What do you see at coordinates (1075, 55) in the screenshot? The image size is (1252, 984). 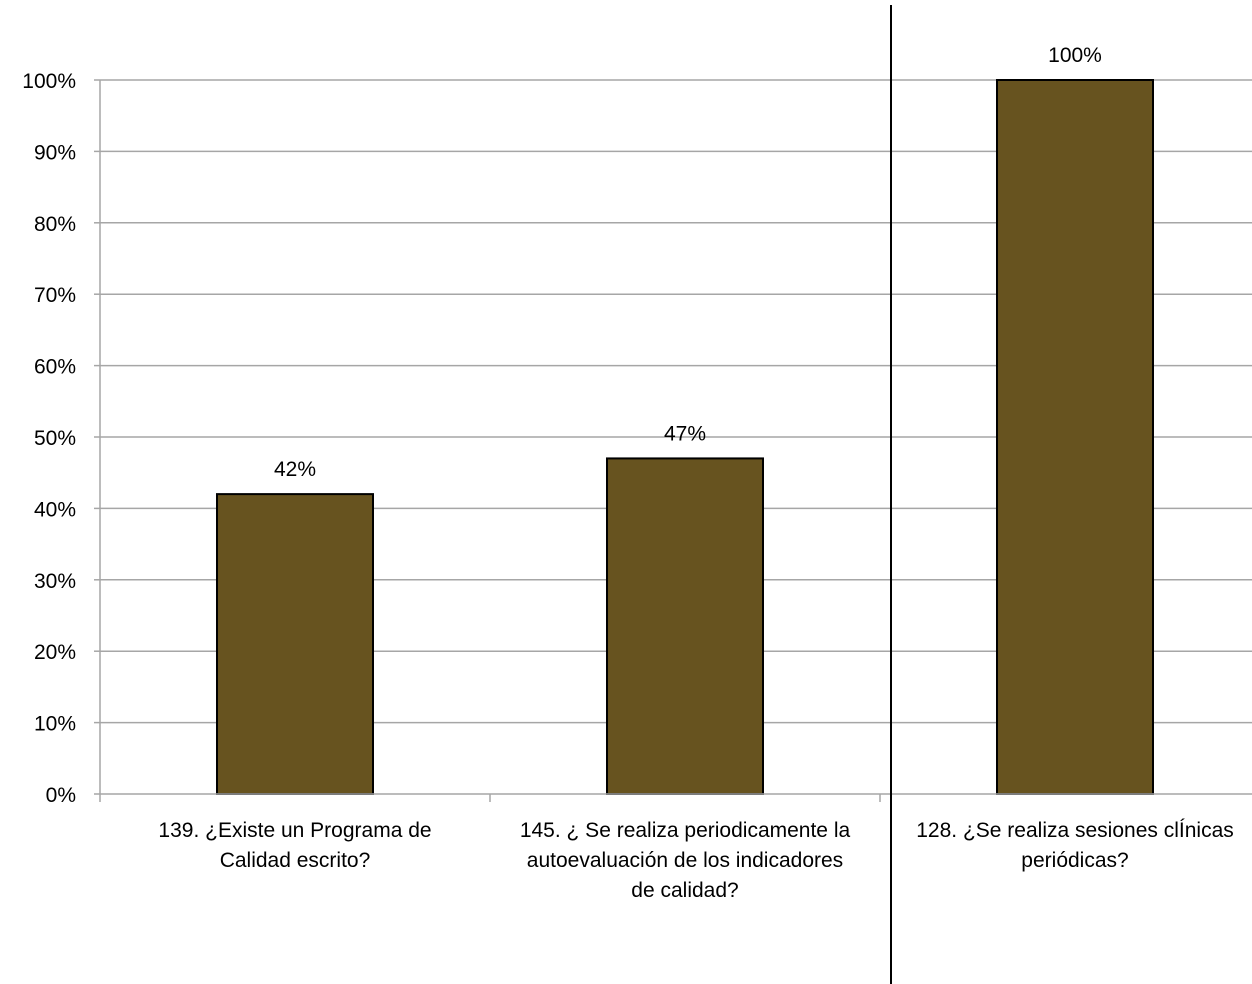 I see `data-label: 100%` at bounding box center [1075, 55].